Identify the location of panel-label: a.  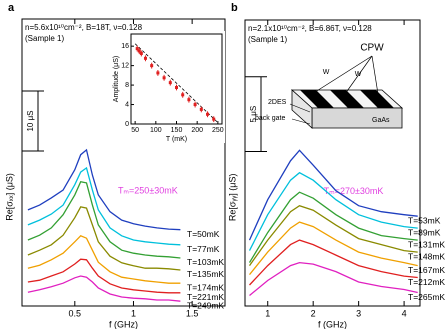
(11, 8).